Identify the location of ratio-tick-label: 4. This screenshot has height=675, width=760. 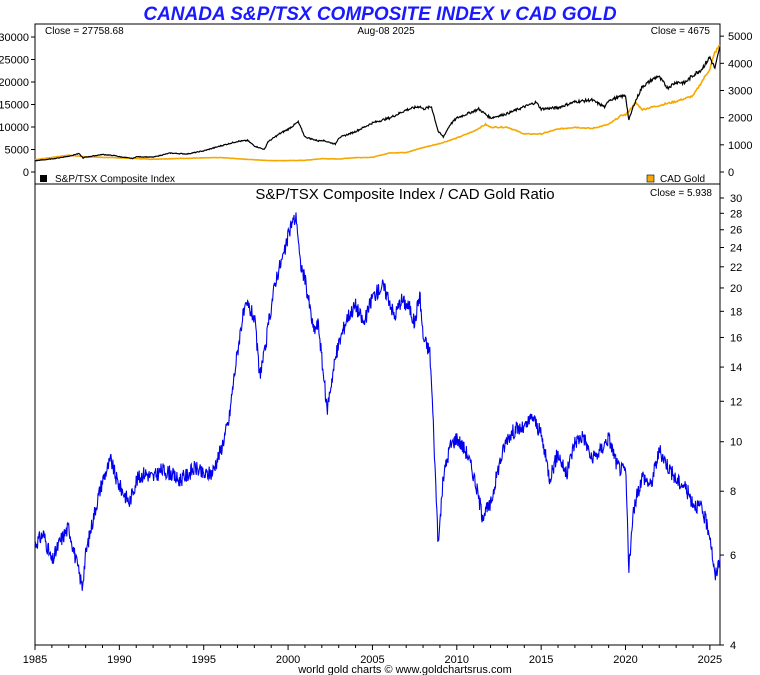
(733, 646).